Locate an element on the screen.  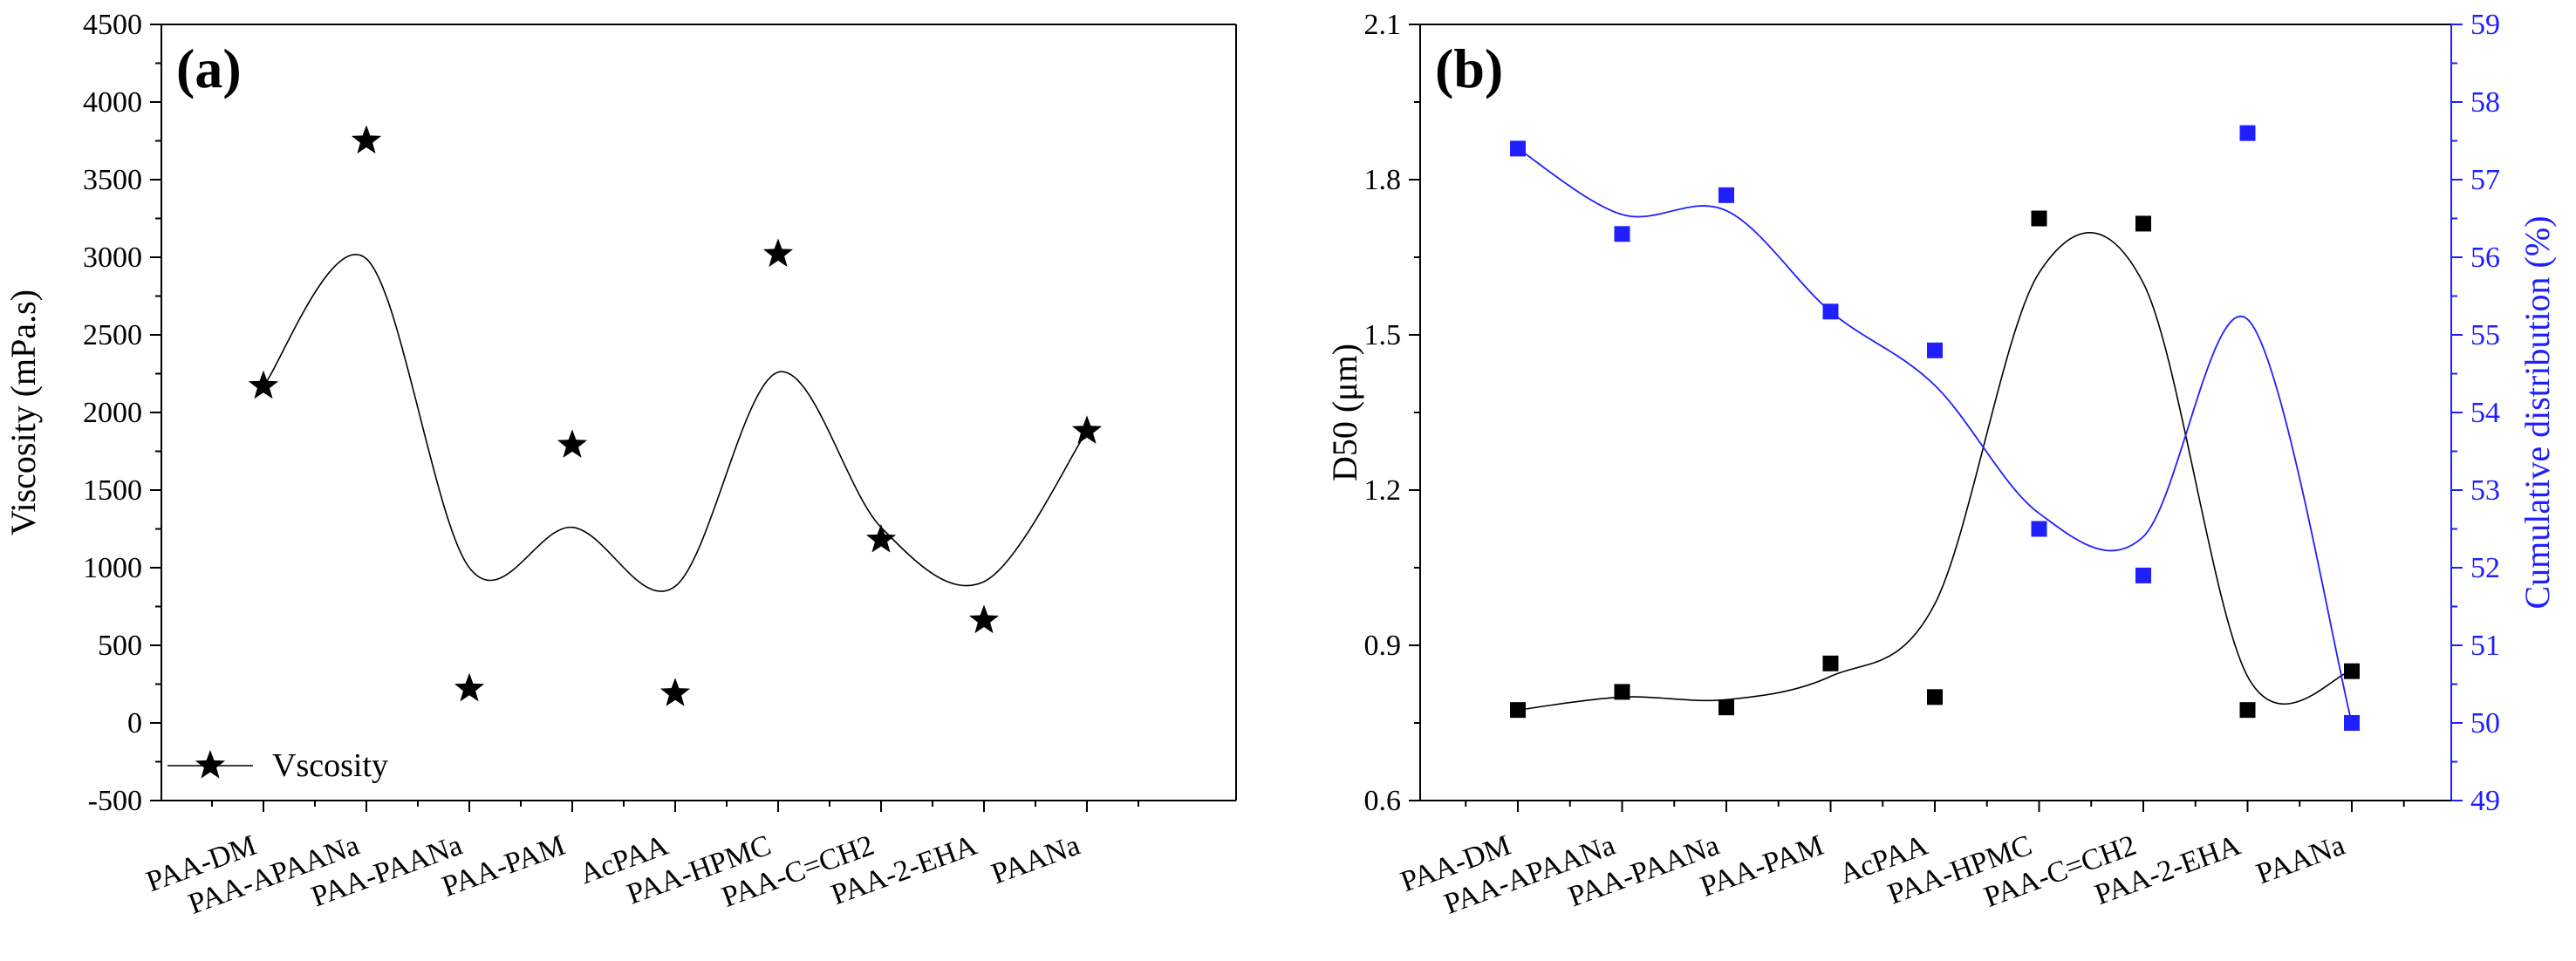
y-tick-label: 0.6 is located at coordinates (1383, 801).